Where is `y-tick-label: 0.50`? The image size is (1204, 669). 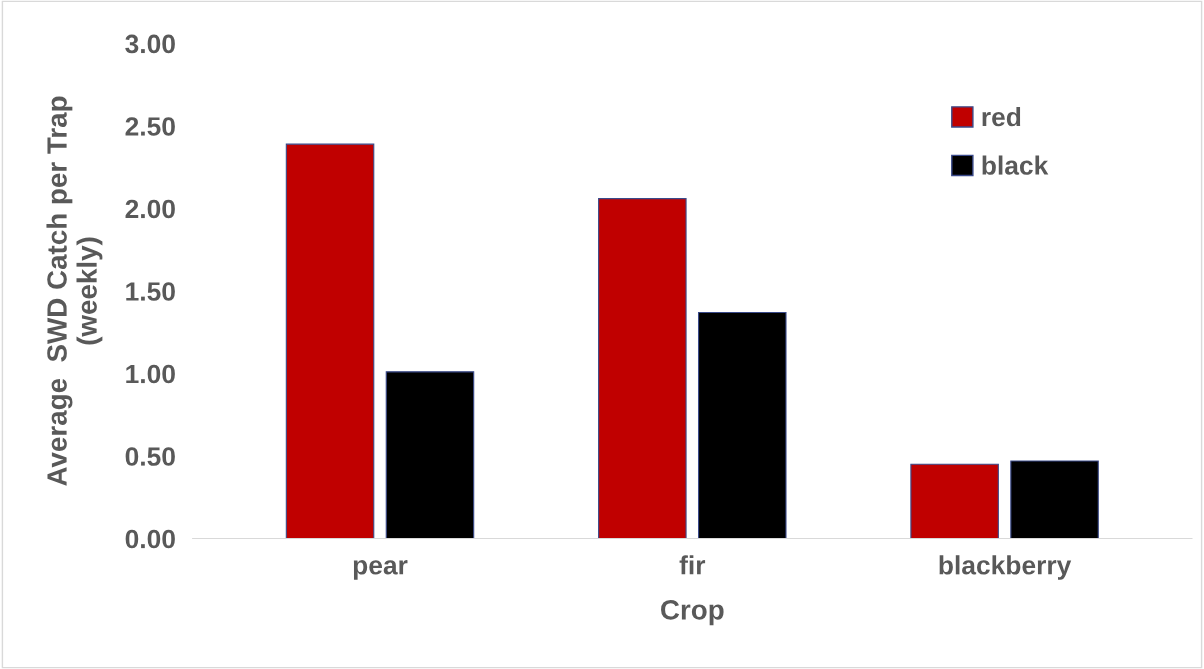 y-tick-label: 0.50 is located at coordinates (150, 456).